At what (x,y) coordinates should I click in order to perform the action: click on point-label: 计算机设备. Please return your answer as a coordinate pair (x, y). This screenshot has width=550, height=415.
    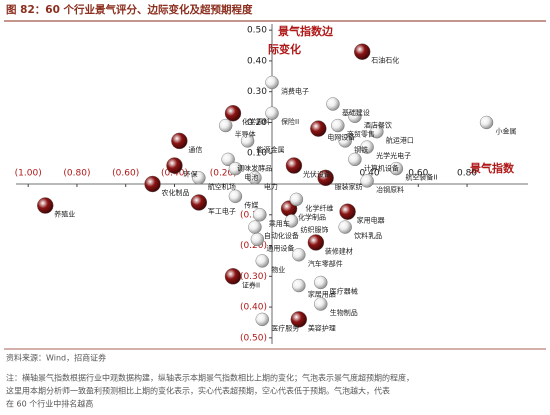
    Looking at the image, I should click on (381, 167).